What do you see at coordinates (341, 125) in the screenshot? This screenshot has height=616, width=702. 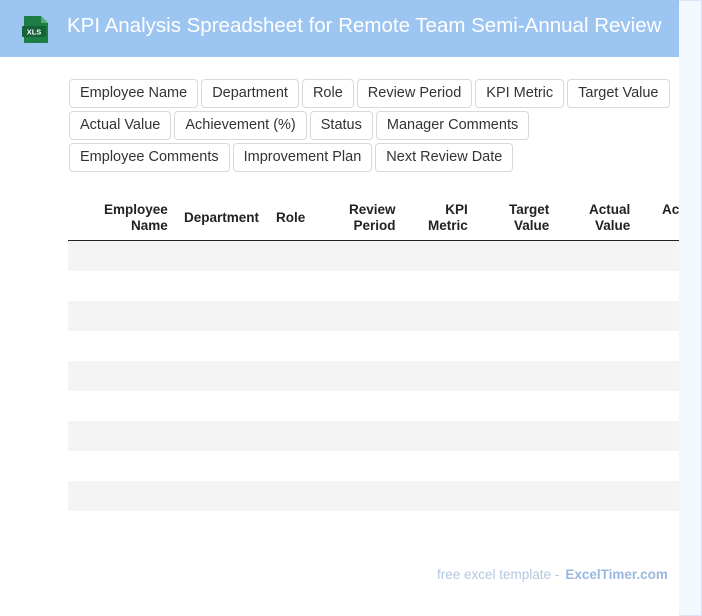 I see `chip-status: Status` at bounding box center [341, 125].